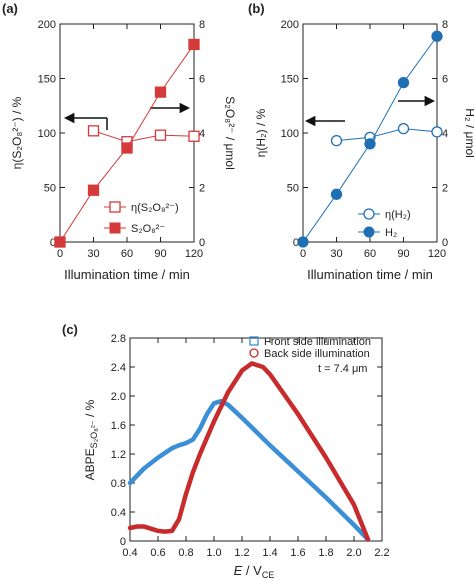 The height and width of the screenshot is (581, 474). Describe the element at coordinates (94, 434) in the screenshot. I see `y-axis-title-c-sub: S₂O₈²⁻` at that location.